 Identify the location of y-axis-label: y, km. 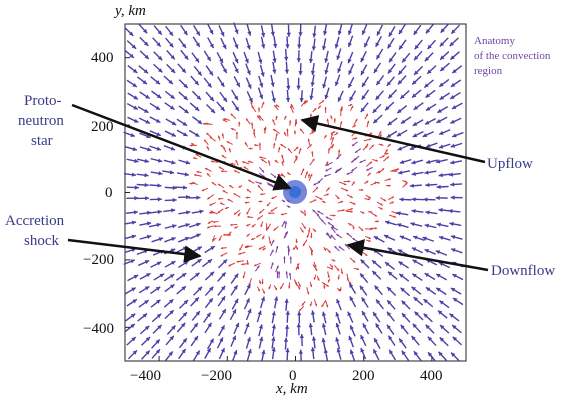
(129, 11).